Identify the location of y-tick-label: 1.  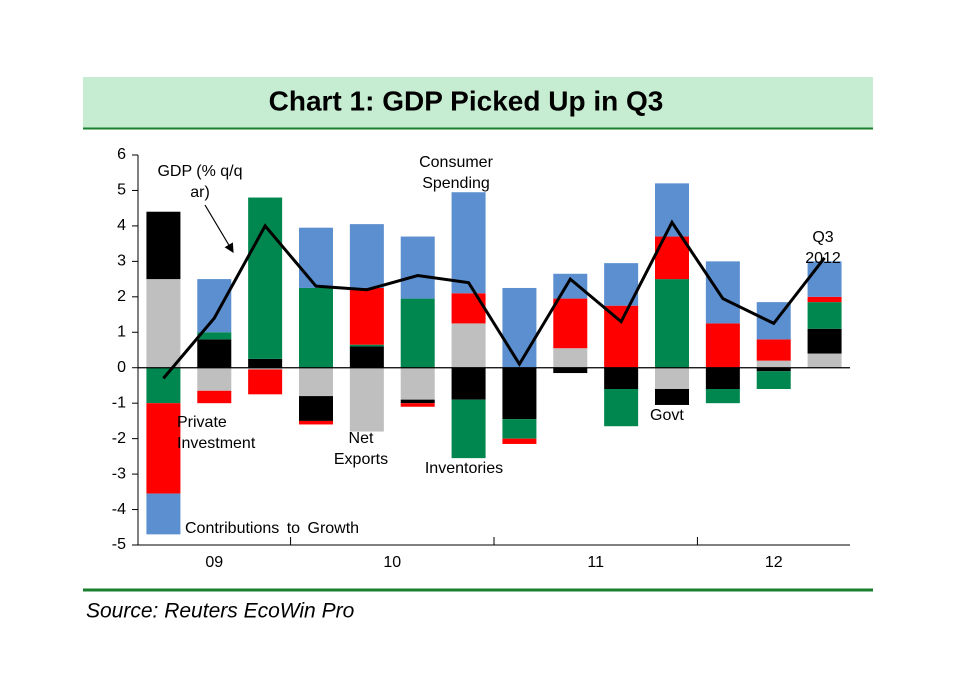
(121, 331).